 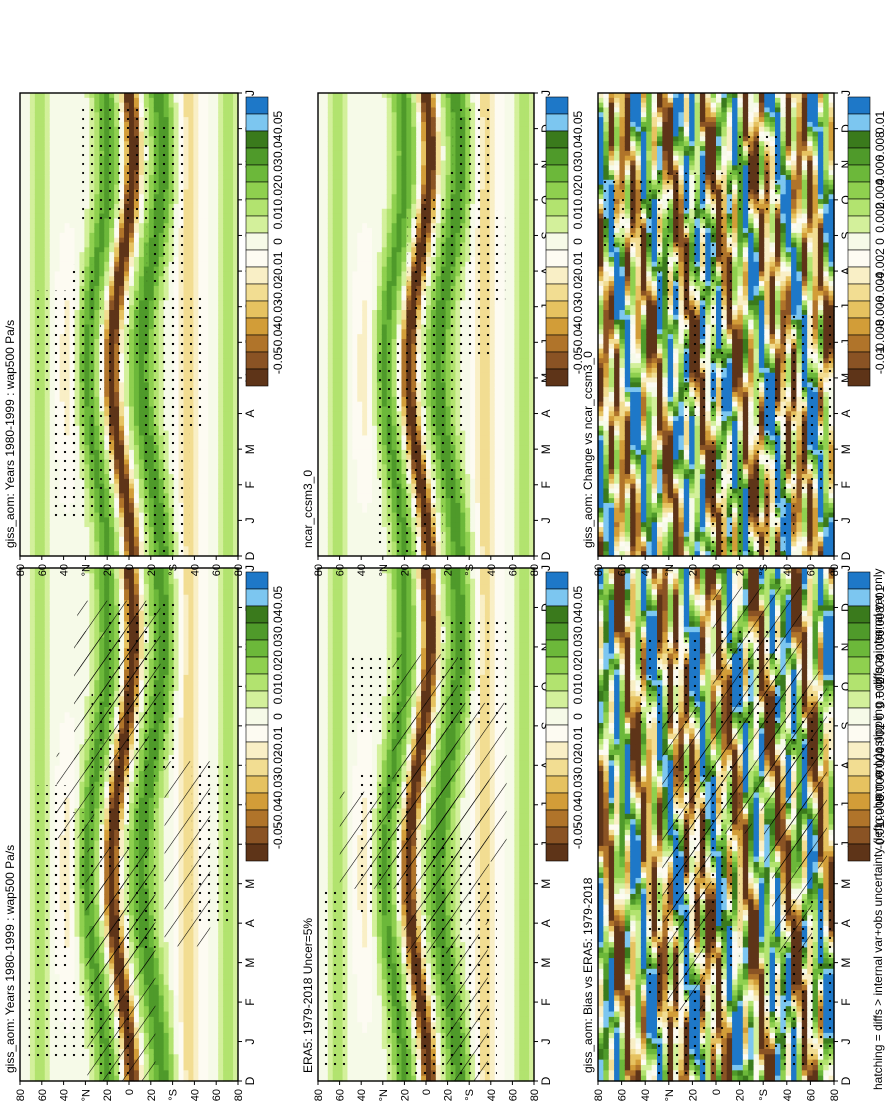 What do you see at coordinates (278, 764) in the screenshot?
I see `colorbar-label: -0.02` at bounding box center [278, 764].